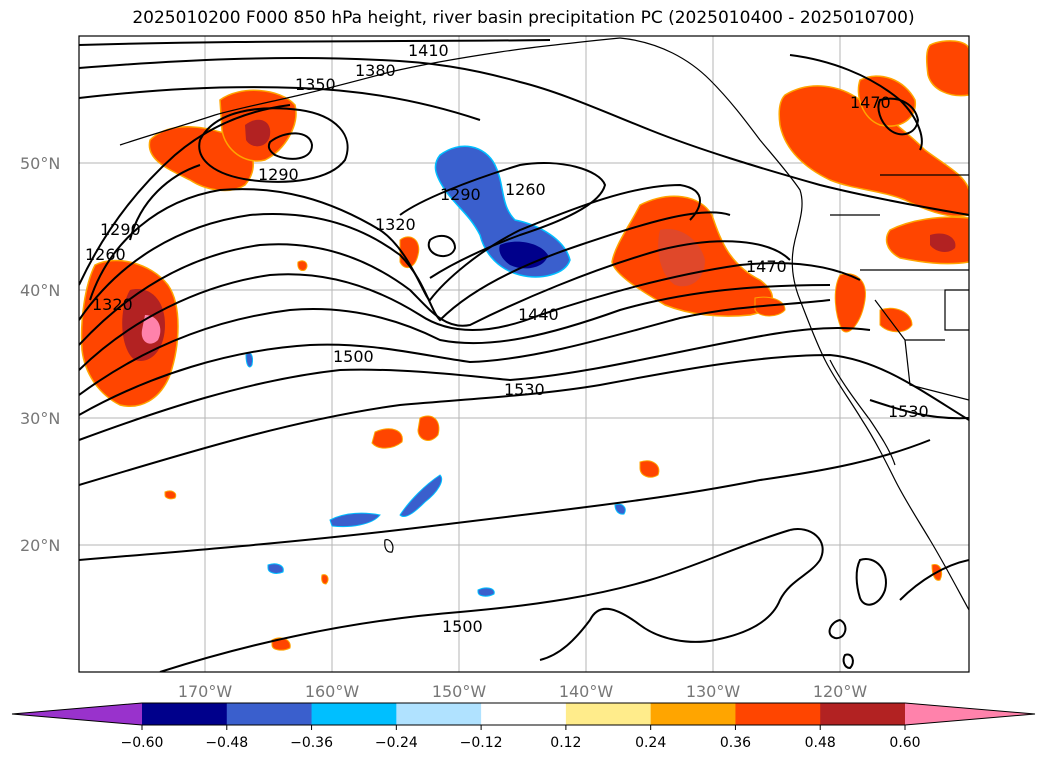 The height and width of the screenshot is (765, 1047). I want to click on lat-label: 20°N, so click(40, 545).